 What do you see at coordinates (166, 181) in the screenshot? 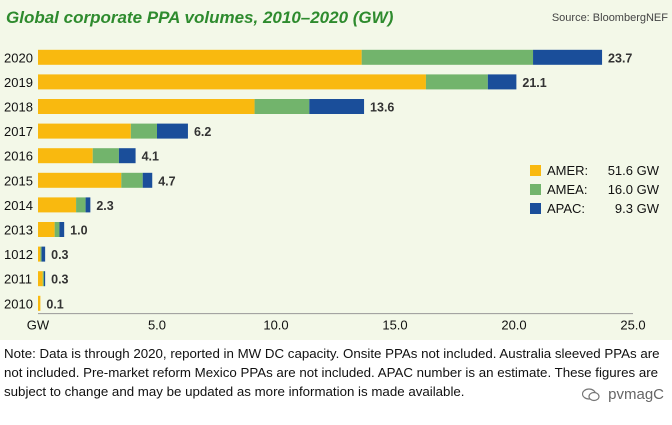
I see `total-label: 4.7` at bounding box center [166, 181].